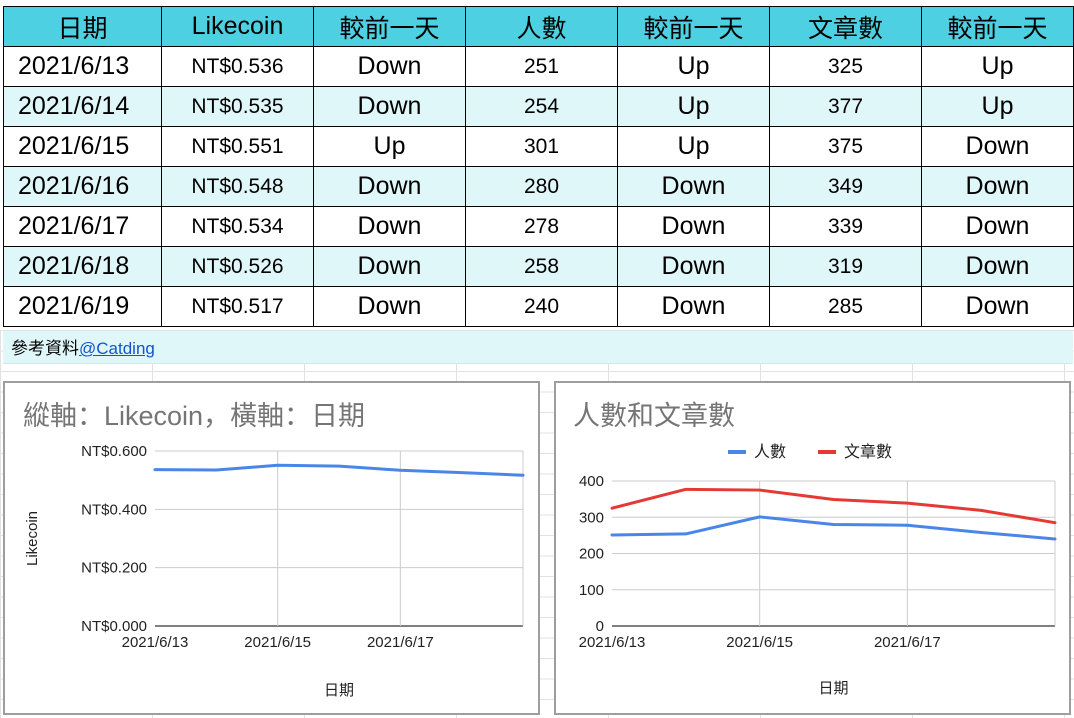  I want to click on table-cell: 240, so click(541, 306).